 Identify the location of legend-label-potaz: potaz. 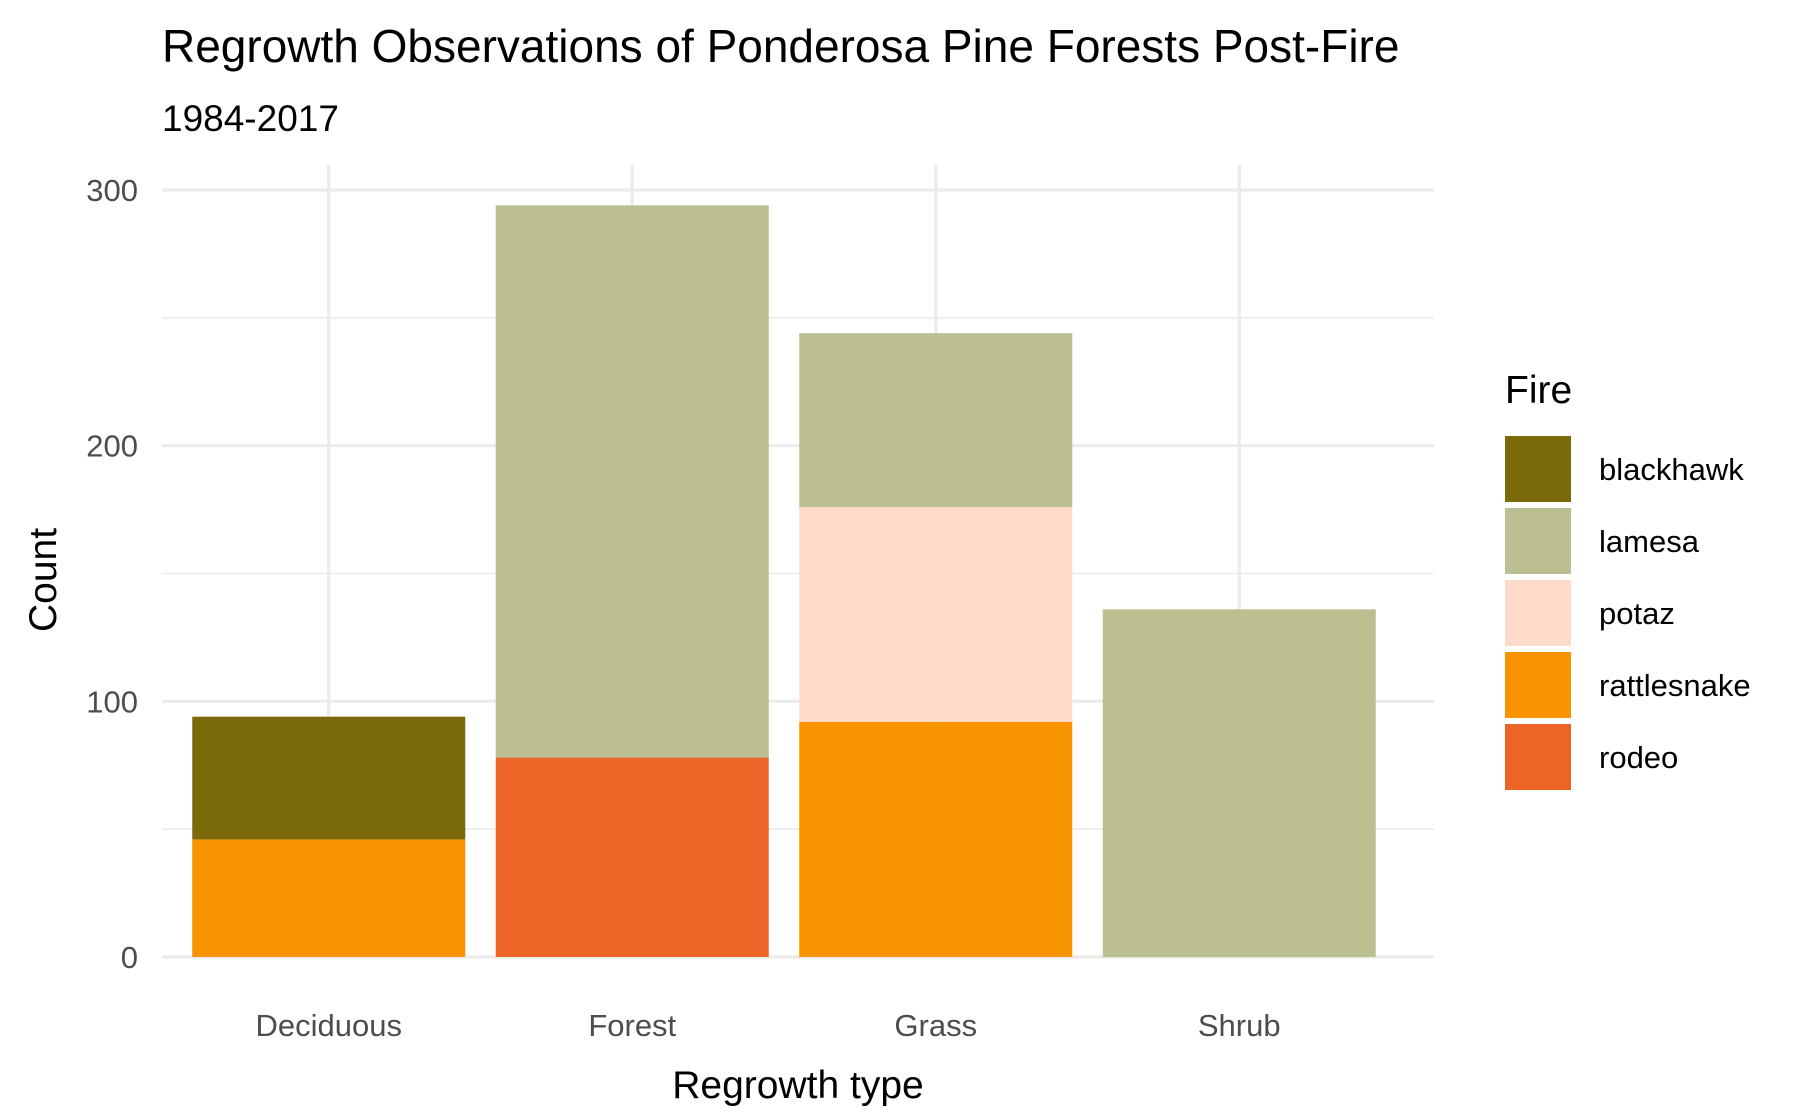
(1637, 613).